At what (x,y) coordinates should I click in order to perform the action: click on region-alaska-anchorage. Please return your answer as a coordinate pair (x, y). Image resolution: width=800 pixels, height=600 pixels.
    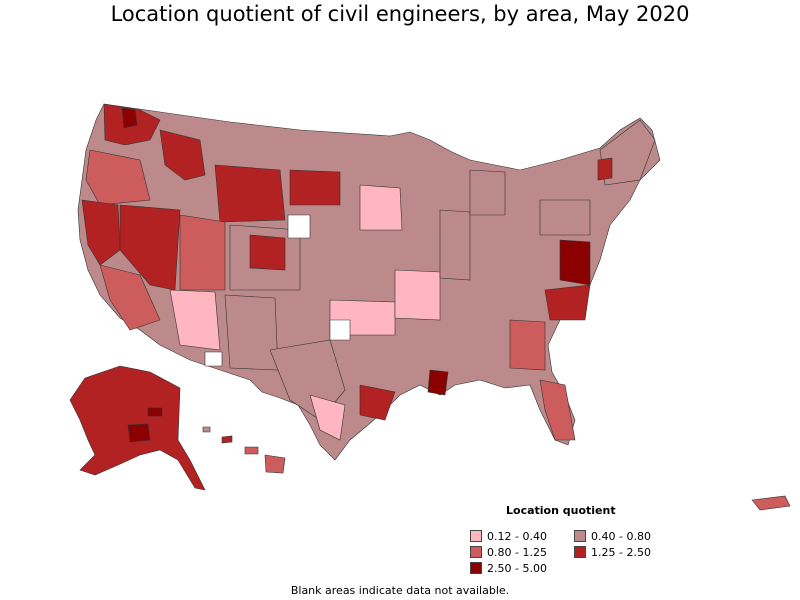
    Looking at the image, I should click on (139, 433).